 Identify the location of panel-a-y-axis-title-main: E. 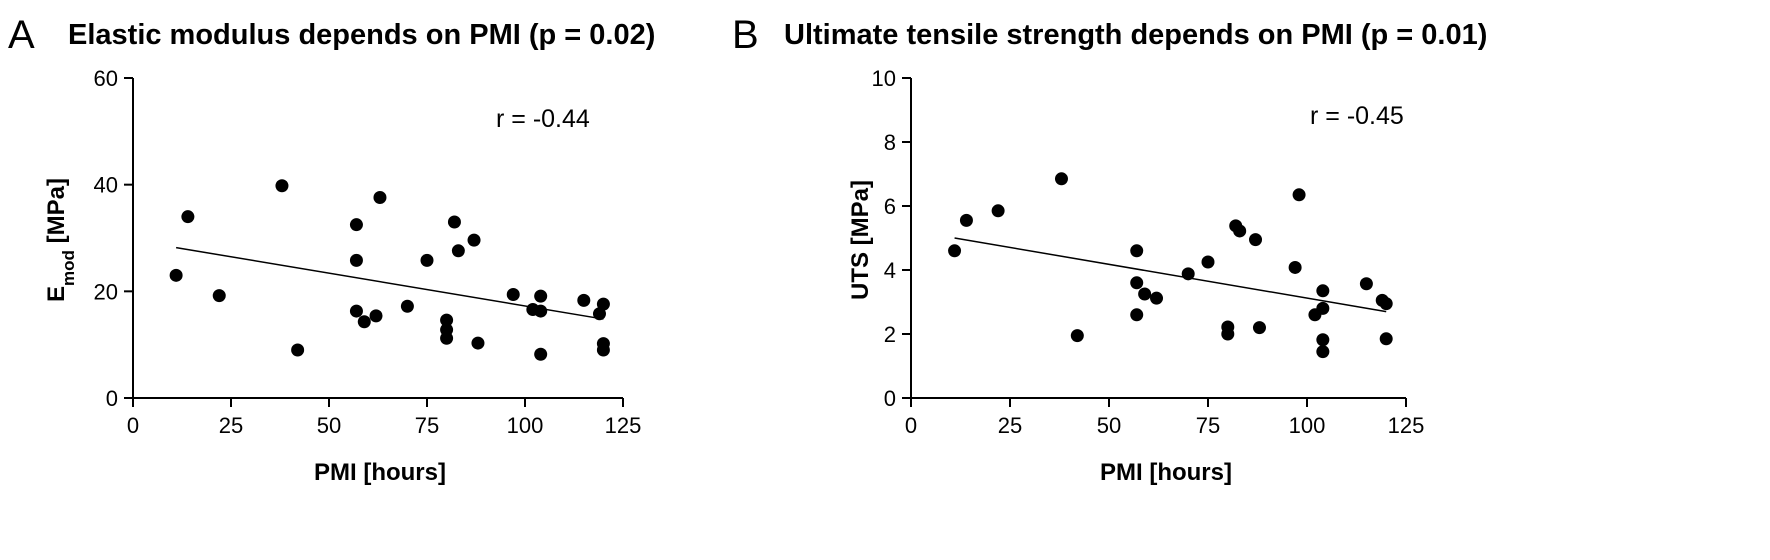
(56, 294).